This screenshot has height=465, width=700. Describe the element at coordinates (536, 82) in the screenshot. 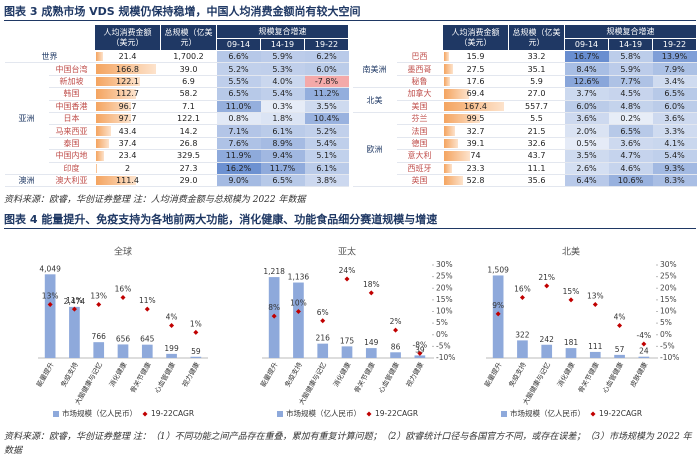

I see `total-cell: 5.9` at that location.